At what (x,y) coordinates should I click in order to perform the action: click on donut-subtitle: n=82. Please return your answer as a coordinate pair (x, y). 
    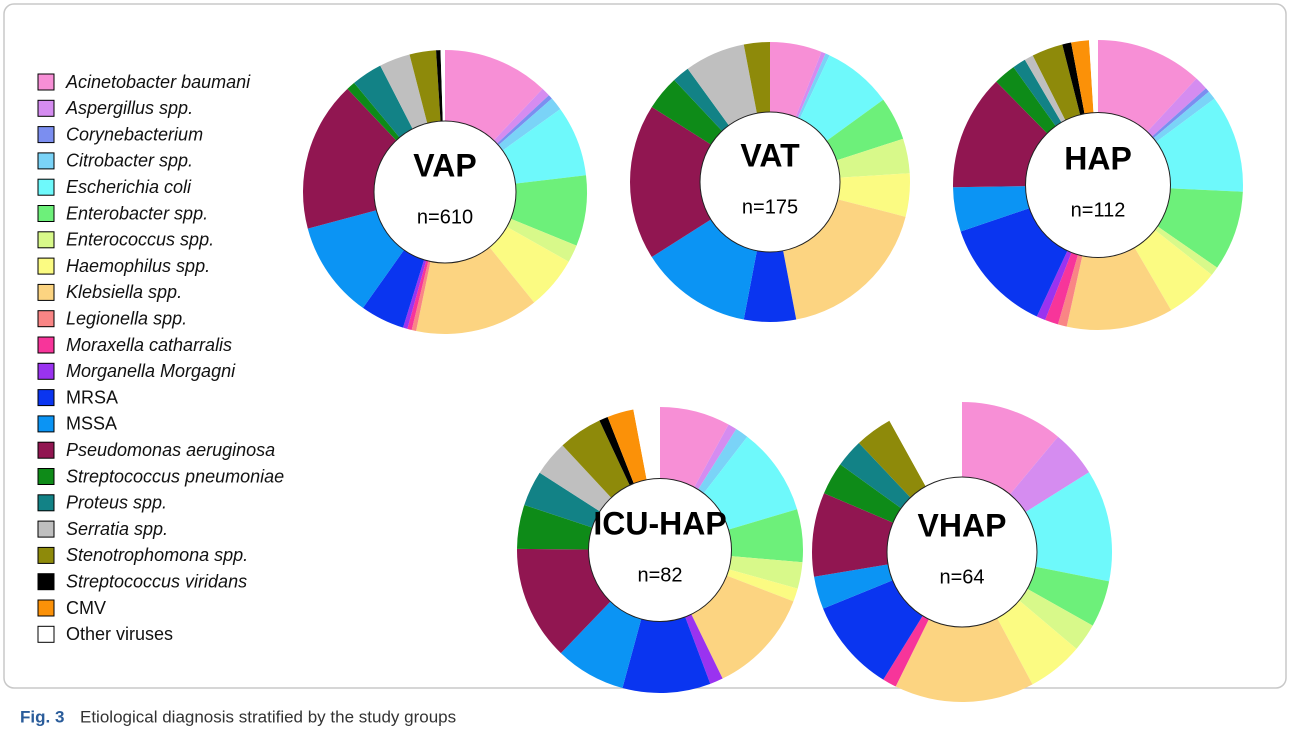
    Looking at the image, I should click on (659, 575).